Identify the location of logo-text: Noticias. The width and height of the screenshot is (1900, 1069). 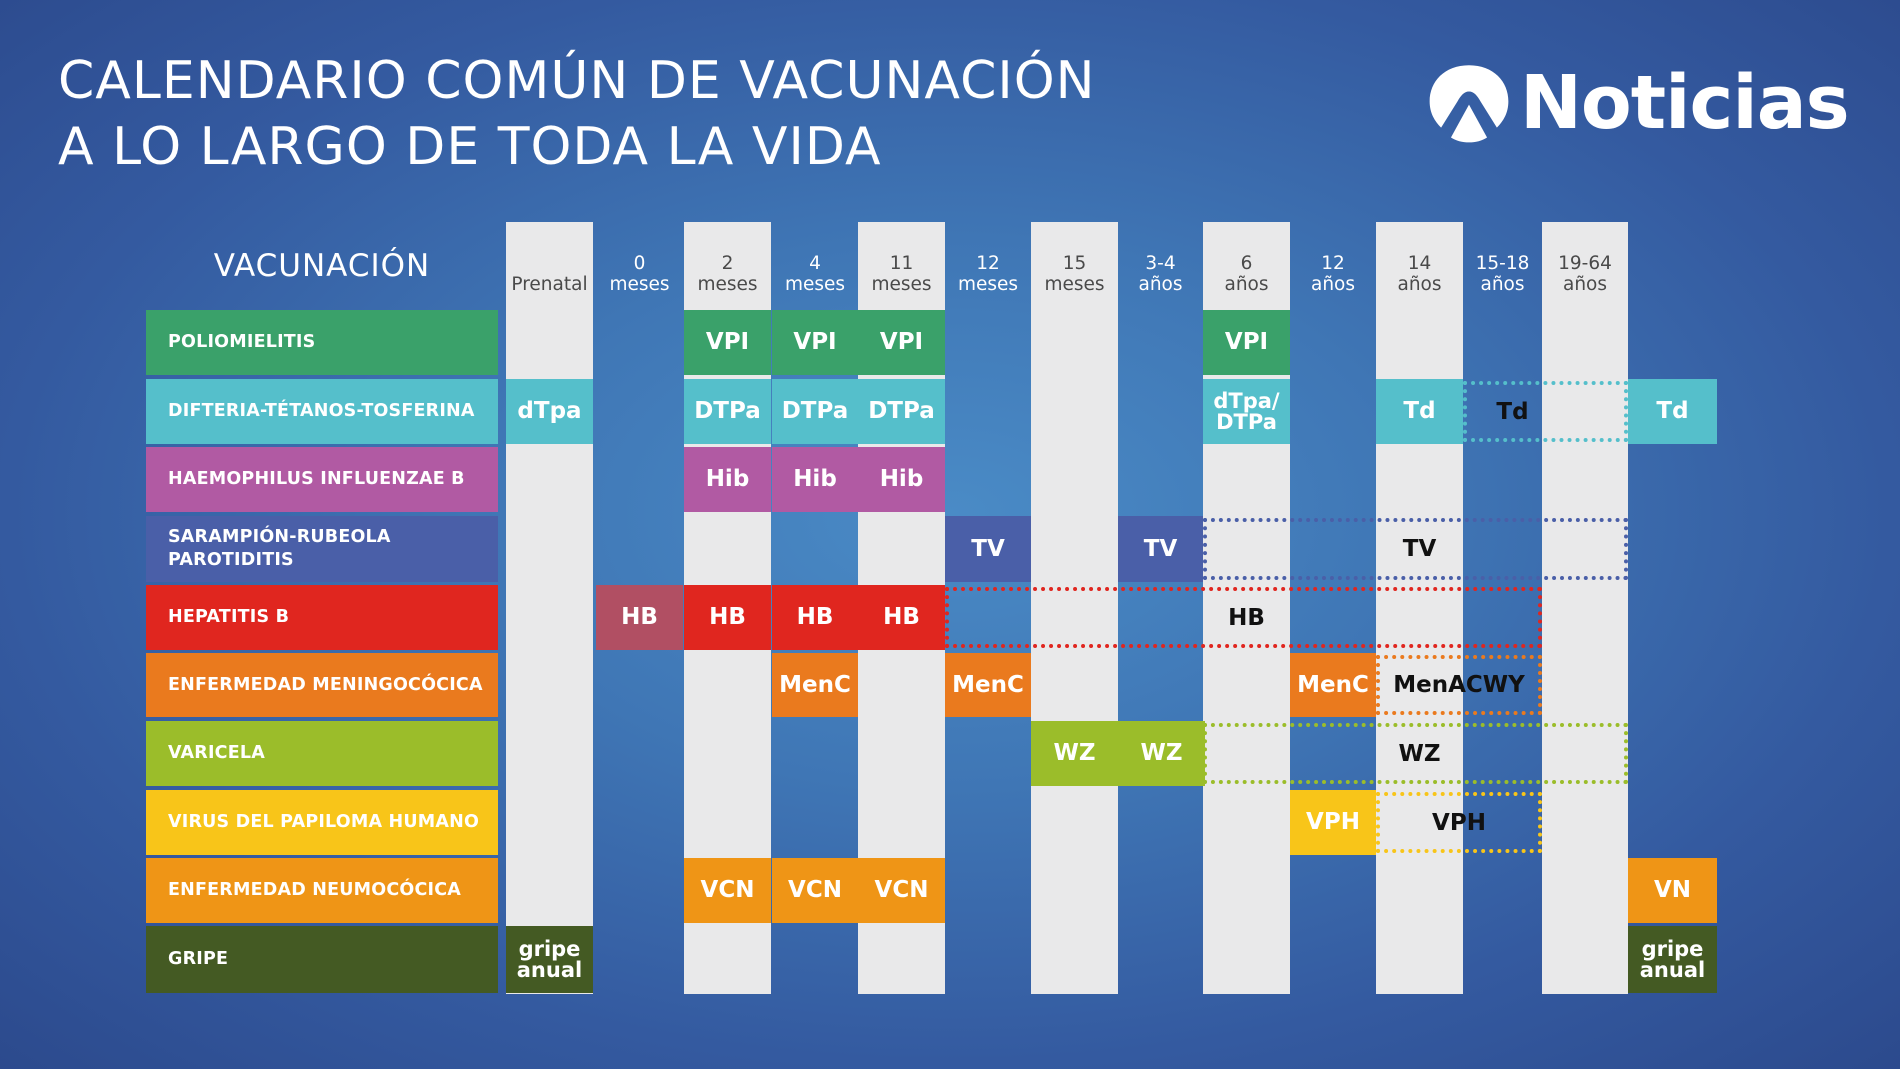
(1685, 103).